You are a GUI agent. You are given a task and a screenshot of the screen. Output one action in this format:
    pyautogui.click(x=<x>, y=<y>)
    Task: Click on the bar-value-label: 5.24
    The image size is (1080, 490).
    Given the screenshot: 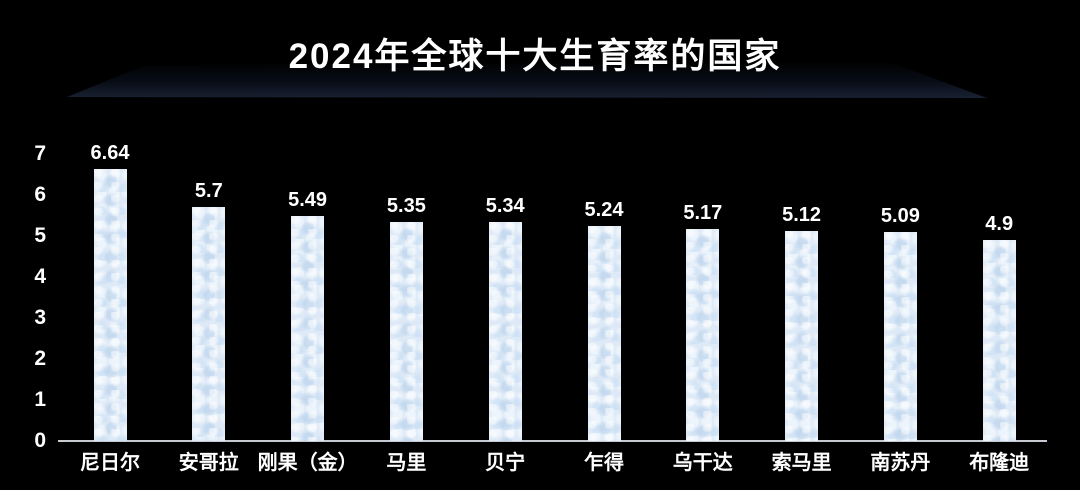 What is the action you would take?
    pyautogui.click(x=604, y=210)
    